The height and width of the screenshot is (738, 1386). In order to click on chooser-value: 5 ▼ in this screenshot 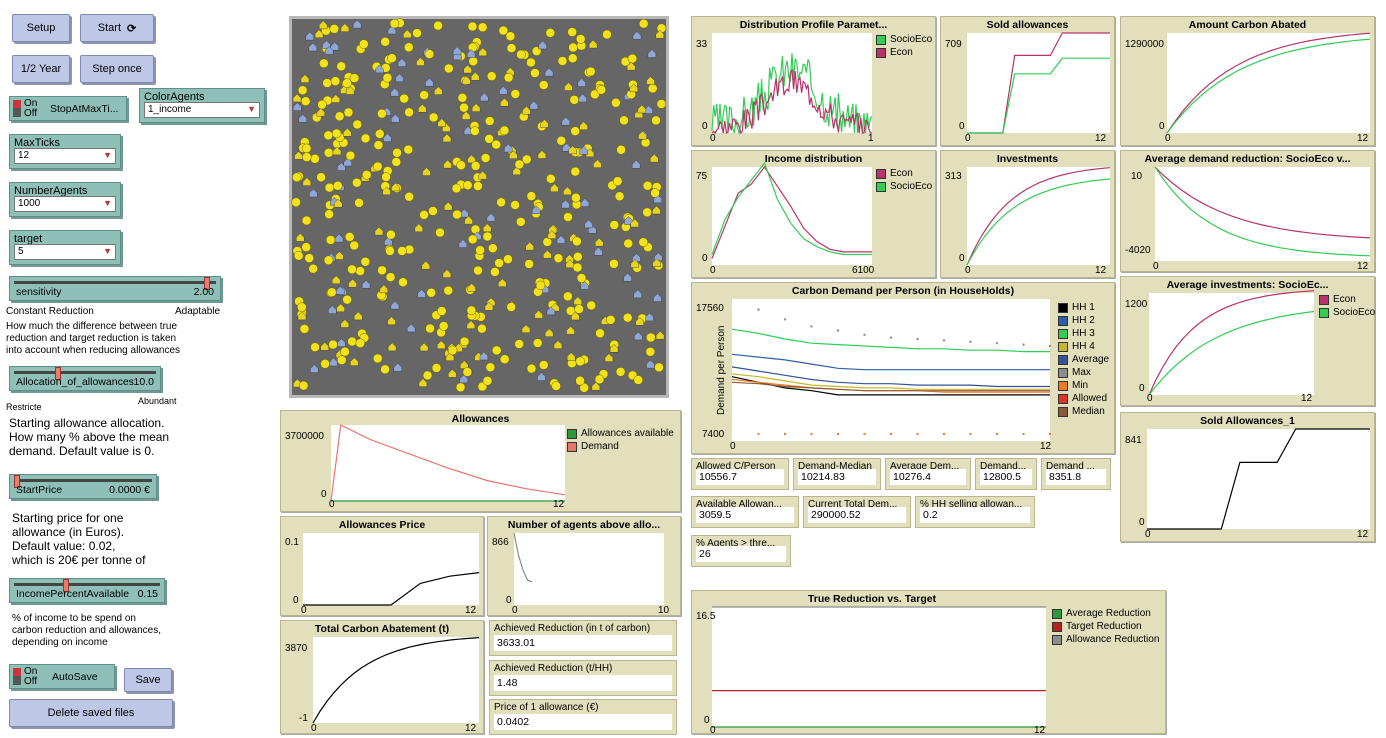, I will do `click(65, 252)`.